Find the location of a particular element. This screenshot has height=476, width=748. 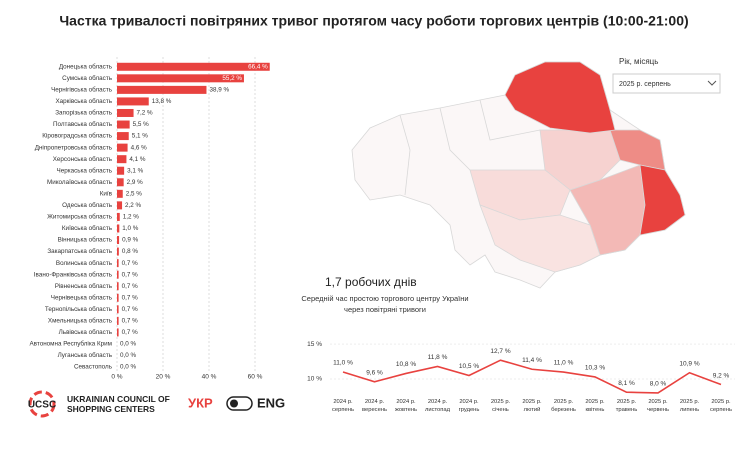

category-label: Рівненська область is located at coordinates (84, 286).